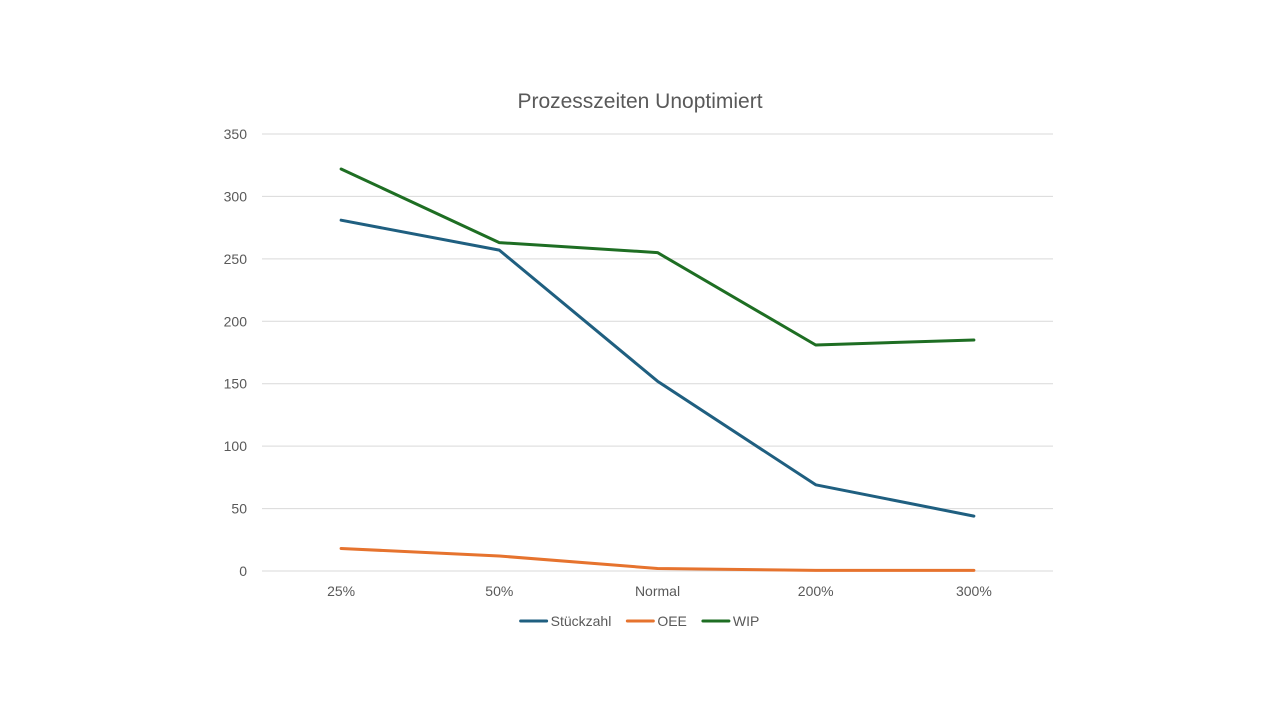 The width and height of the screenshot is (1280, 720). Describe the element at coordinates (236, 446) in the screenshot. I see `y-tick-label: 100` at that location.